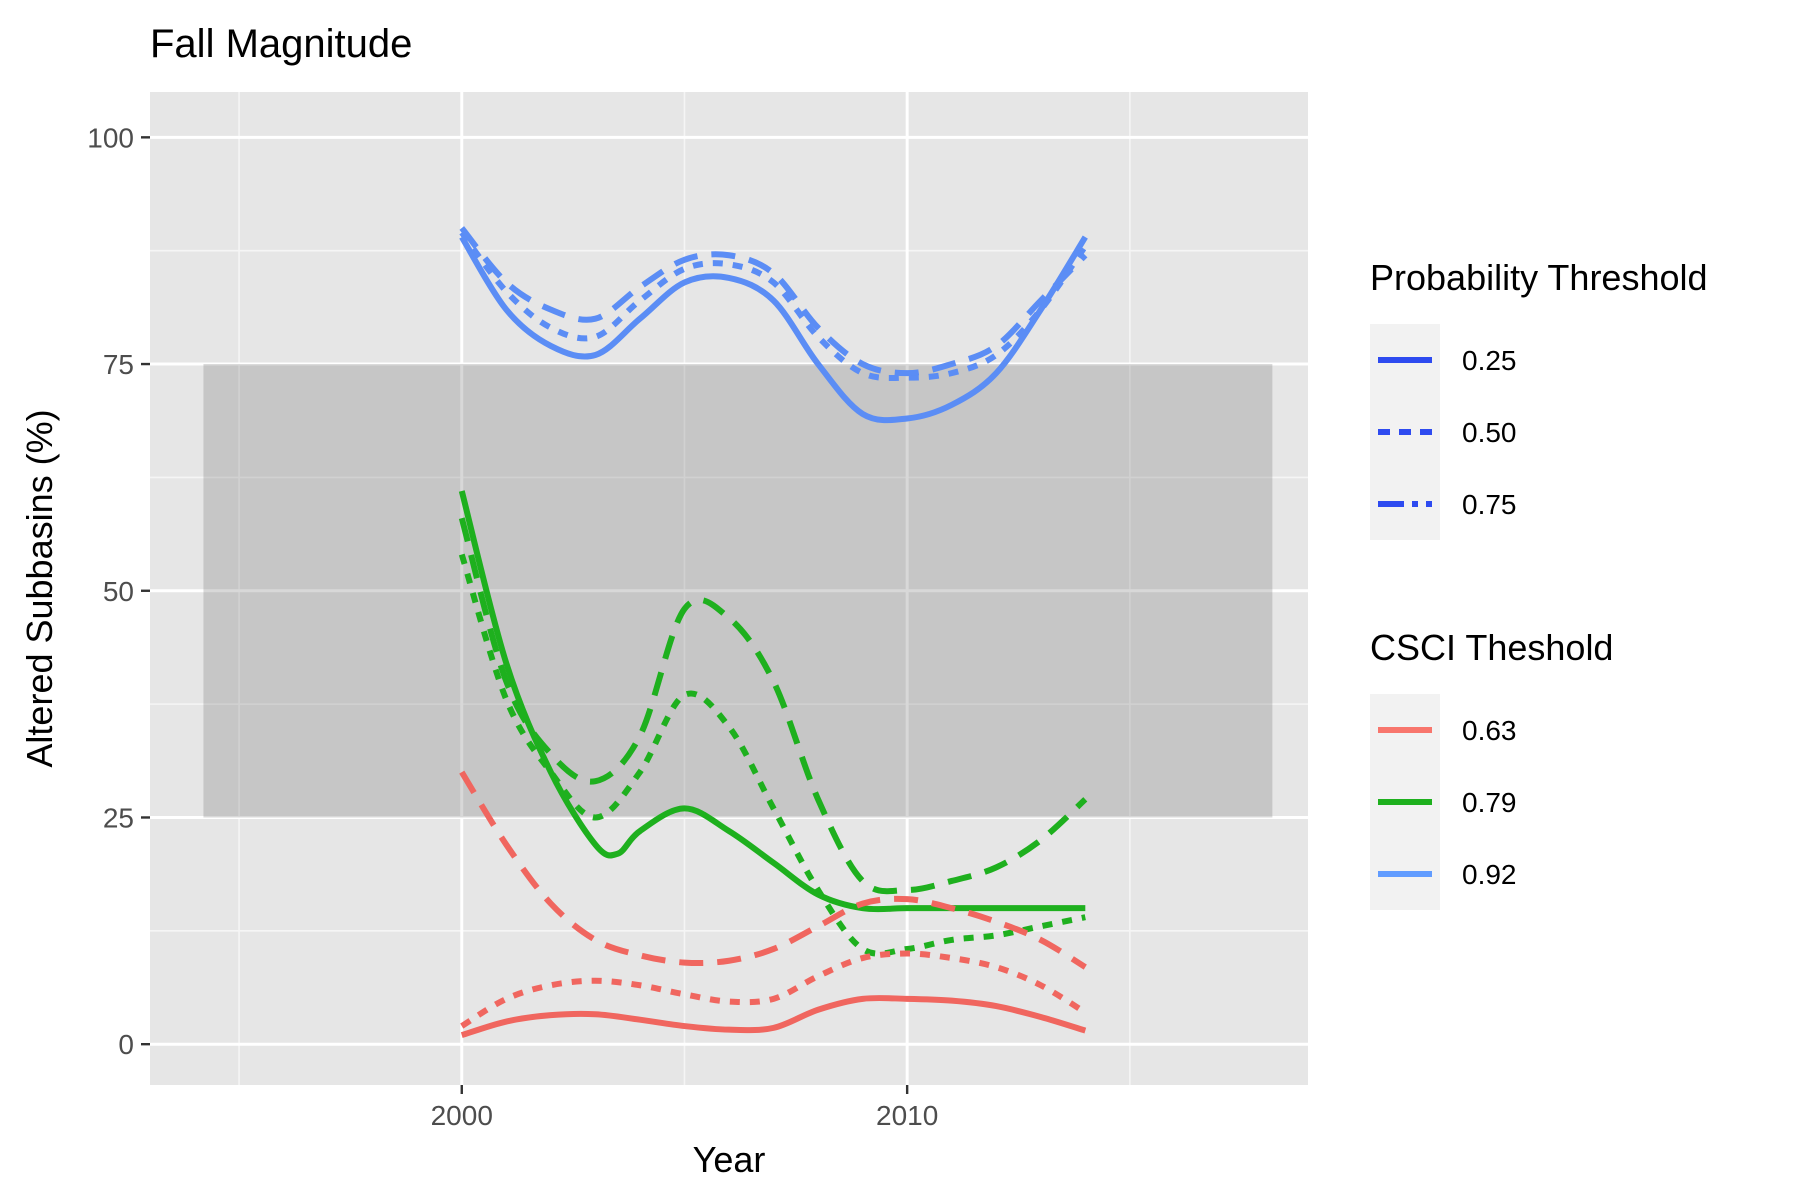 The image size is (1800, 1200). I want to click on legend-label: 0.63, so click(1489, 730).